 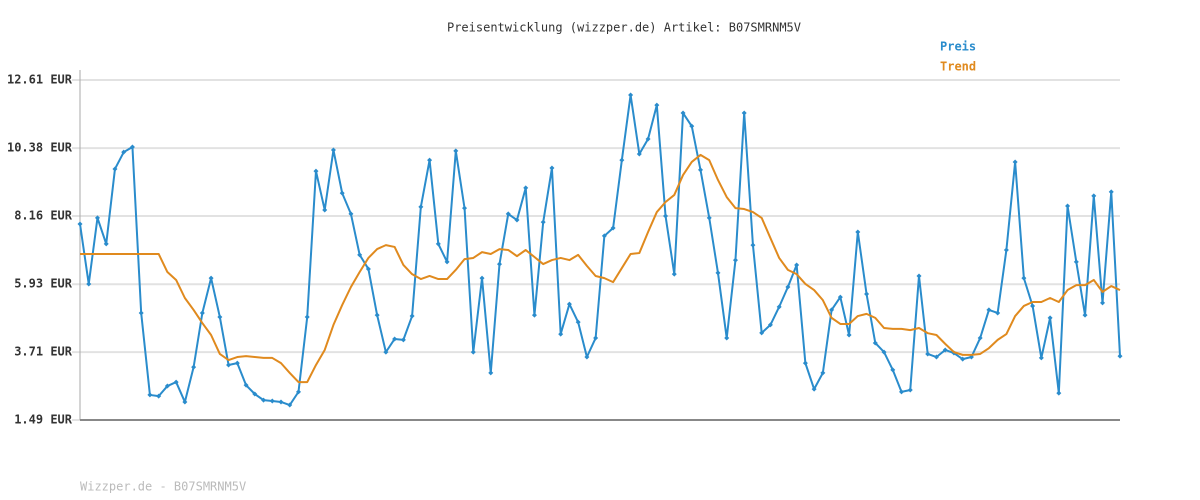 What do you see at coordinates (43, 284) in the screenshot?
I see `y-tick-label: 5.93 EUR` at bounding box center [43, 284].